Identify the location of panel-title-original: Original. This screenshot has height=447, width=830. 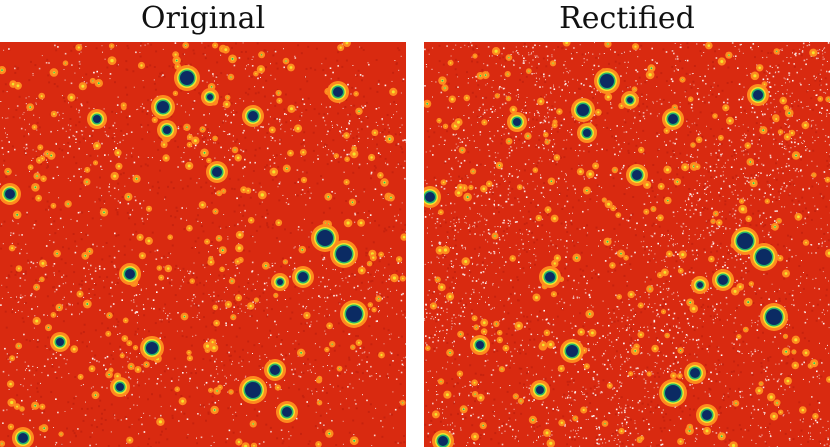
(203, 18).